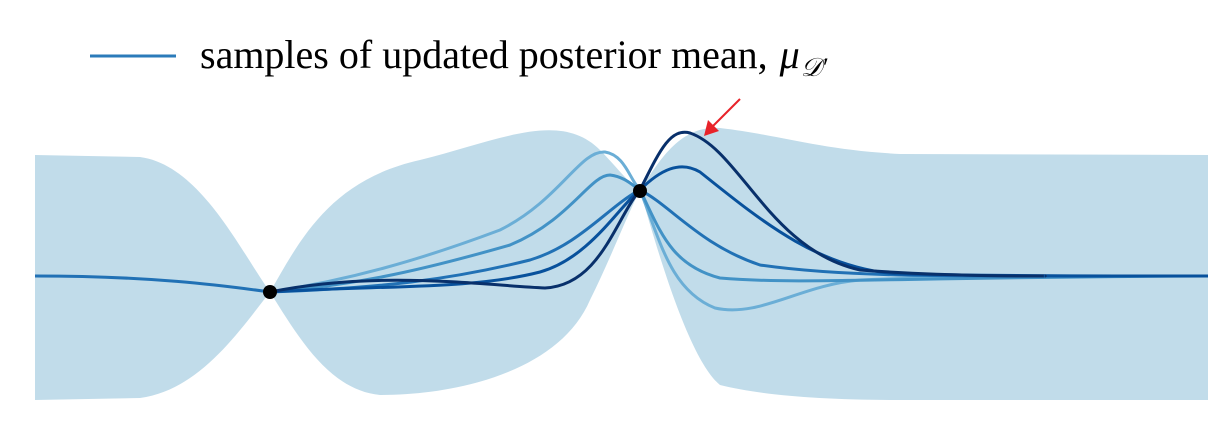 This screenshot has width=1230, height=439. Describe the element at coordinates (814, 67) in the screenshot. I see `legend-subscript: 𝒟′` at that location.